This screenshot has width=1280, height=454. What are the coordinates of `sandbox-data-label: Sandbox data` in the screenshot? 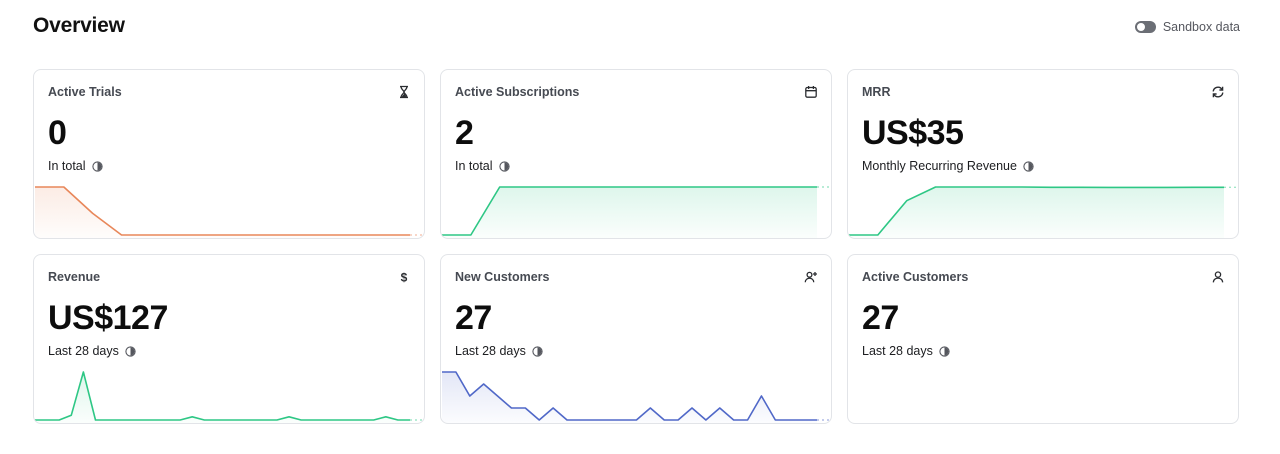 It's located at (1201, 27).